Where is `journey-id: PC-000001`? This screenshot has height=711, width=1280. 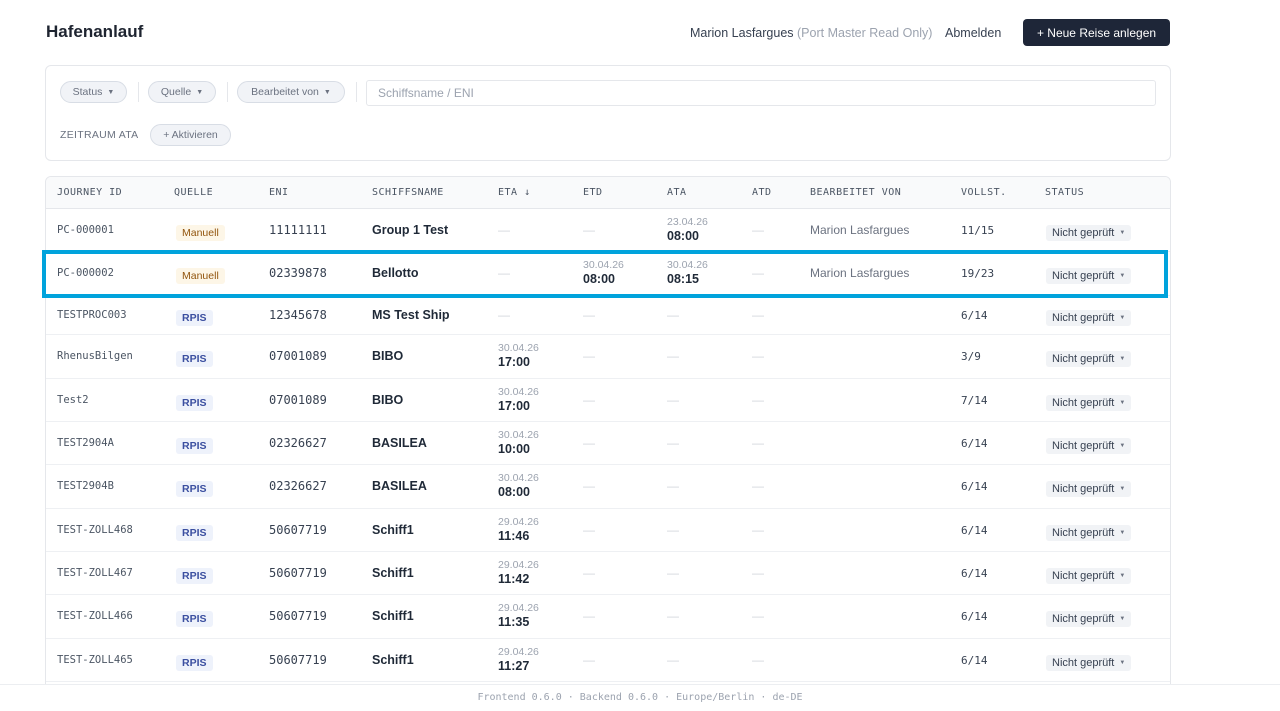
journey-id: PC-000001 is located at coordinates (85, 229).